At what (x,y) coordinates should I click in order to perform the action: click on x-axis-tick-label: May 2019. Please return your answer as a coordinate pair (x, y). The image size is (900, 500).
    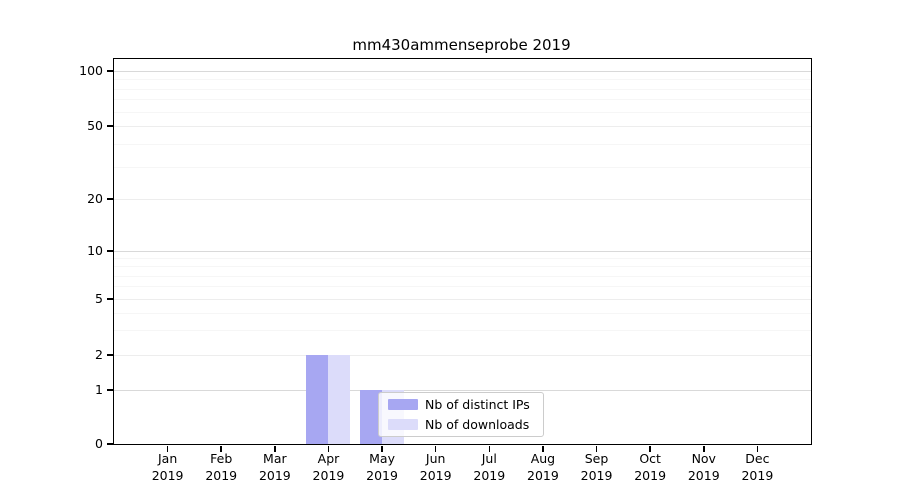
    Looking at the image, I should click on (382, 467).